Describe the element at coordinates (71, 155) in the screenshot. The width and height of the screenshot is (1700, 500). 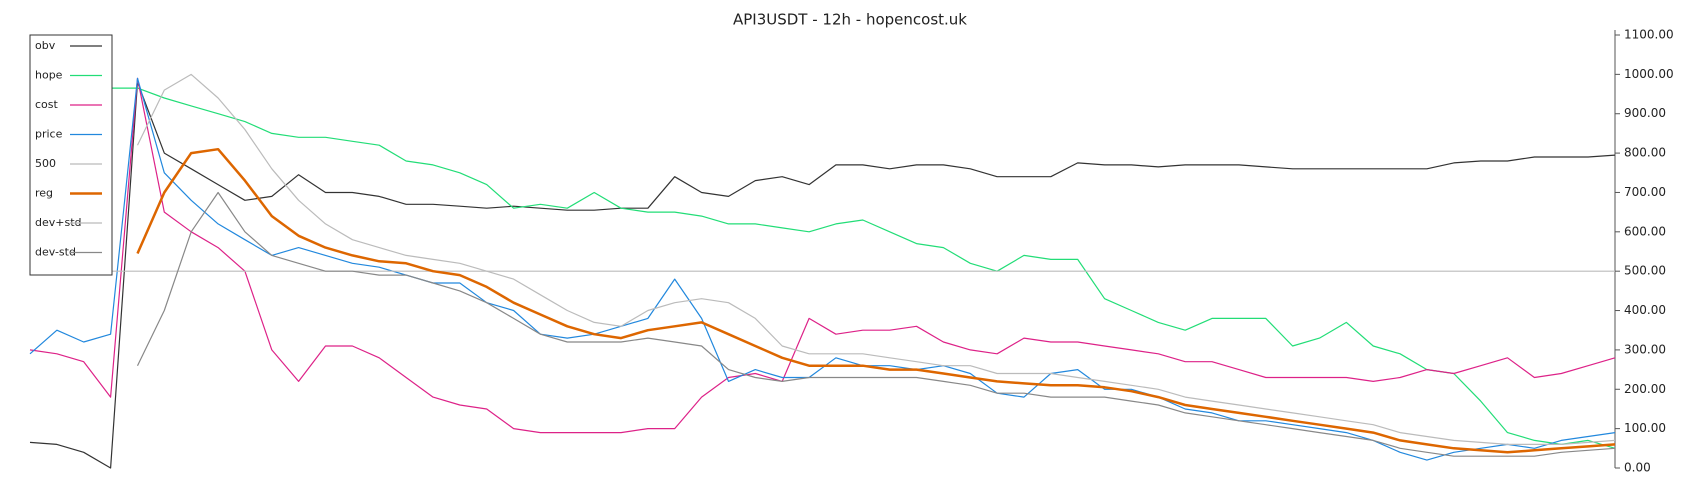
I see `legend: obv hope cost price 500 reg dev+std dev-std` at that location.